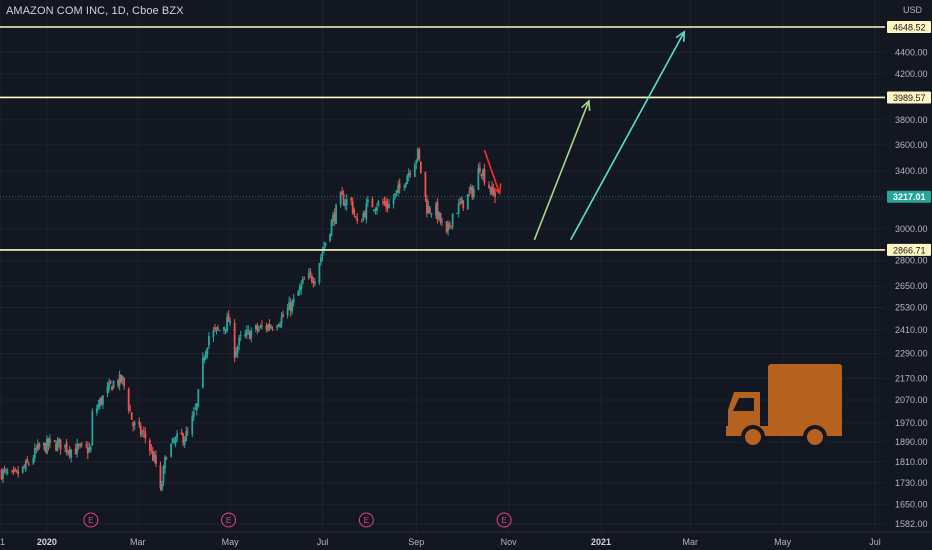 The width and height of the screenshot is (932, 550). What do you see at coordinates (913, 10) in the screenshot?
I see `currency-label: USD` at bounding box center [913, 10].